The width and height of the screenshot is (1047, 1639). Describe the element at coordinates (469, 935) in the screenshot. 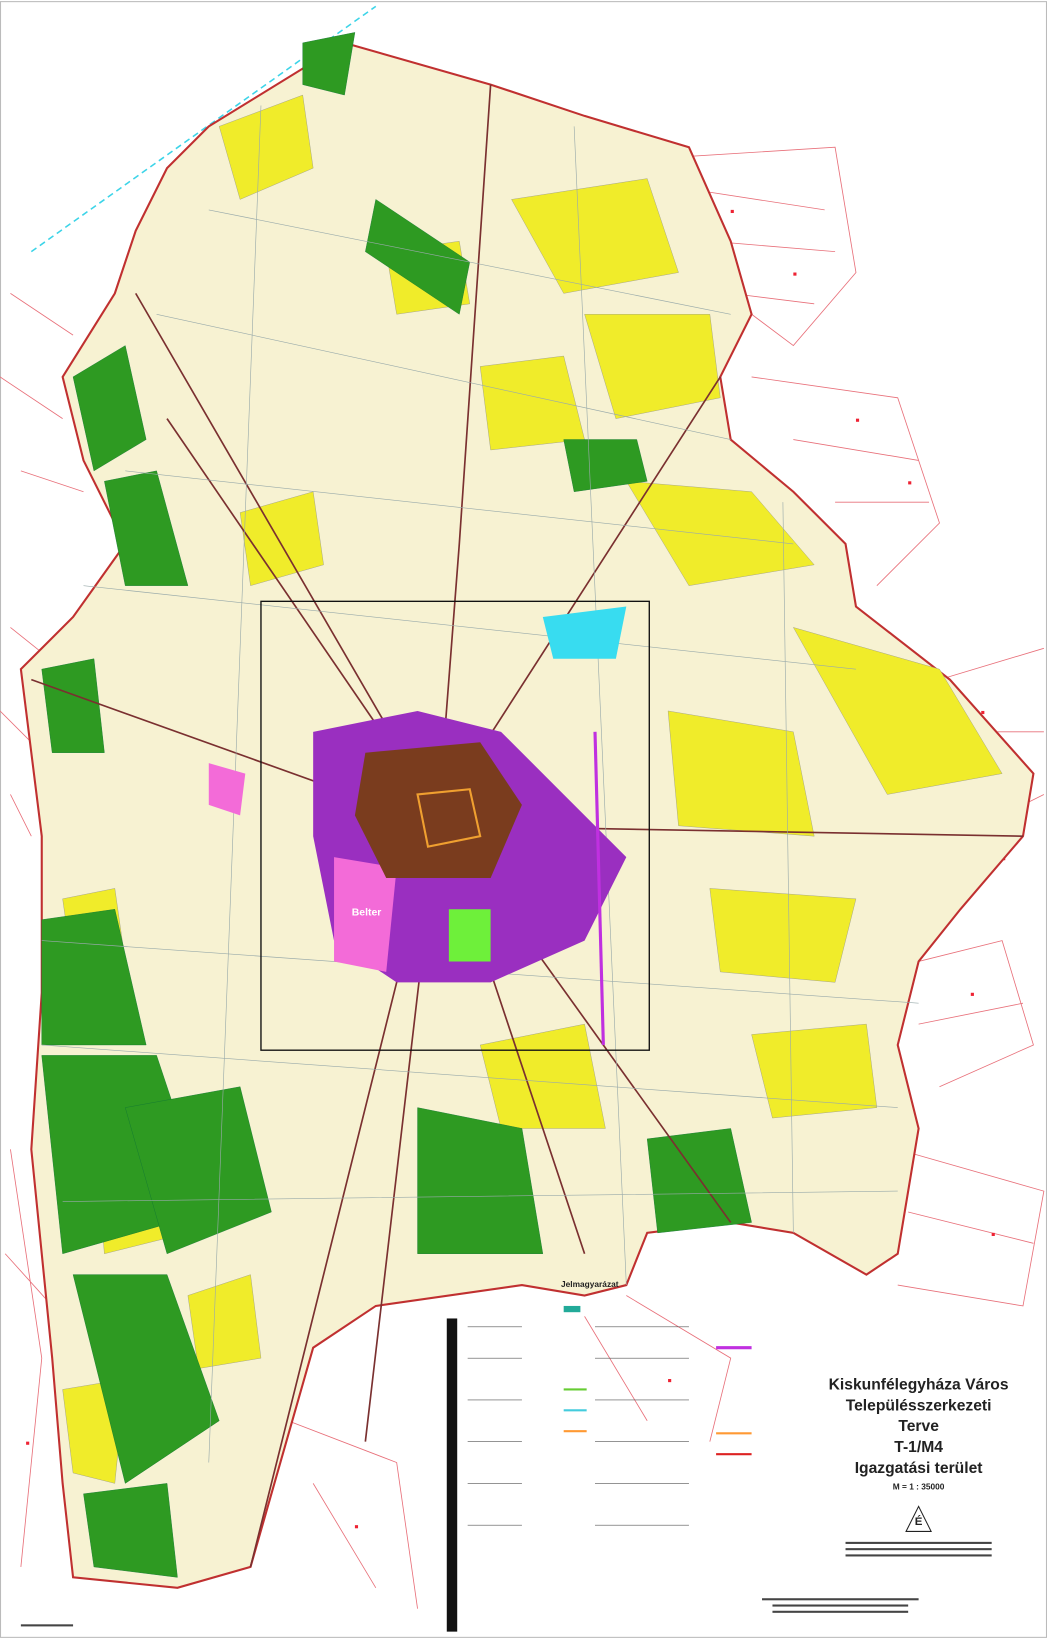

I see `green-area` at that location.